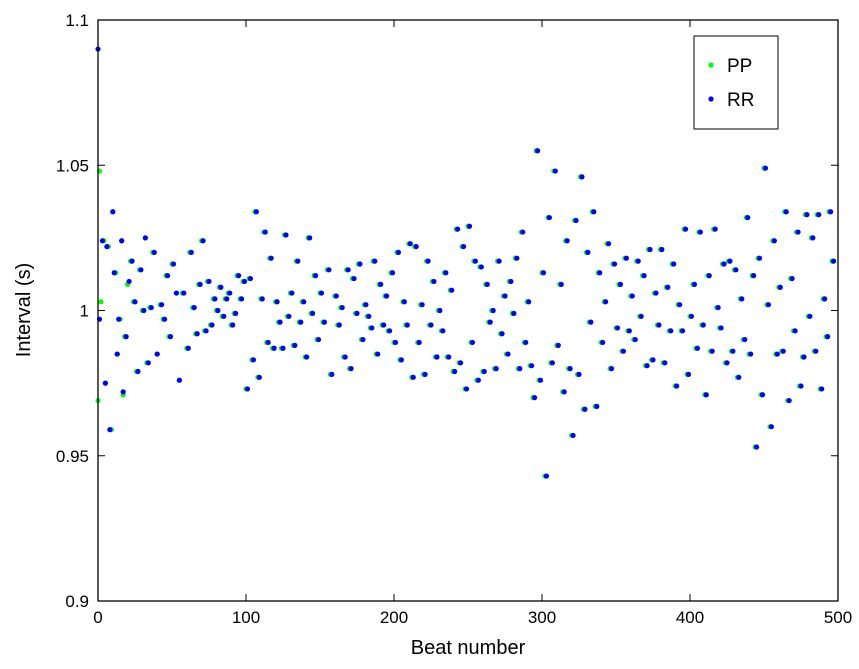 The image size is (859, 669). I want to click on y-tick-label: 1.05, so click(72, 165).